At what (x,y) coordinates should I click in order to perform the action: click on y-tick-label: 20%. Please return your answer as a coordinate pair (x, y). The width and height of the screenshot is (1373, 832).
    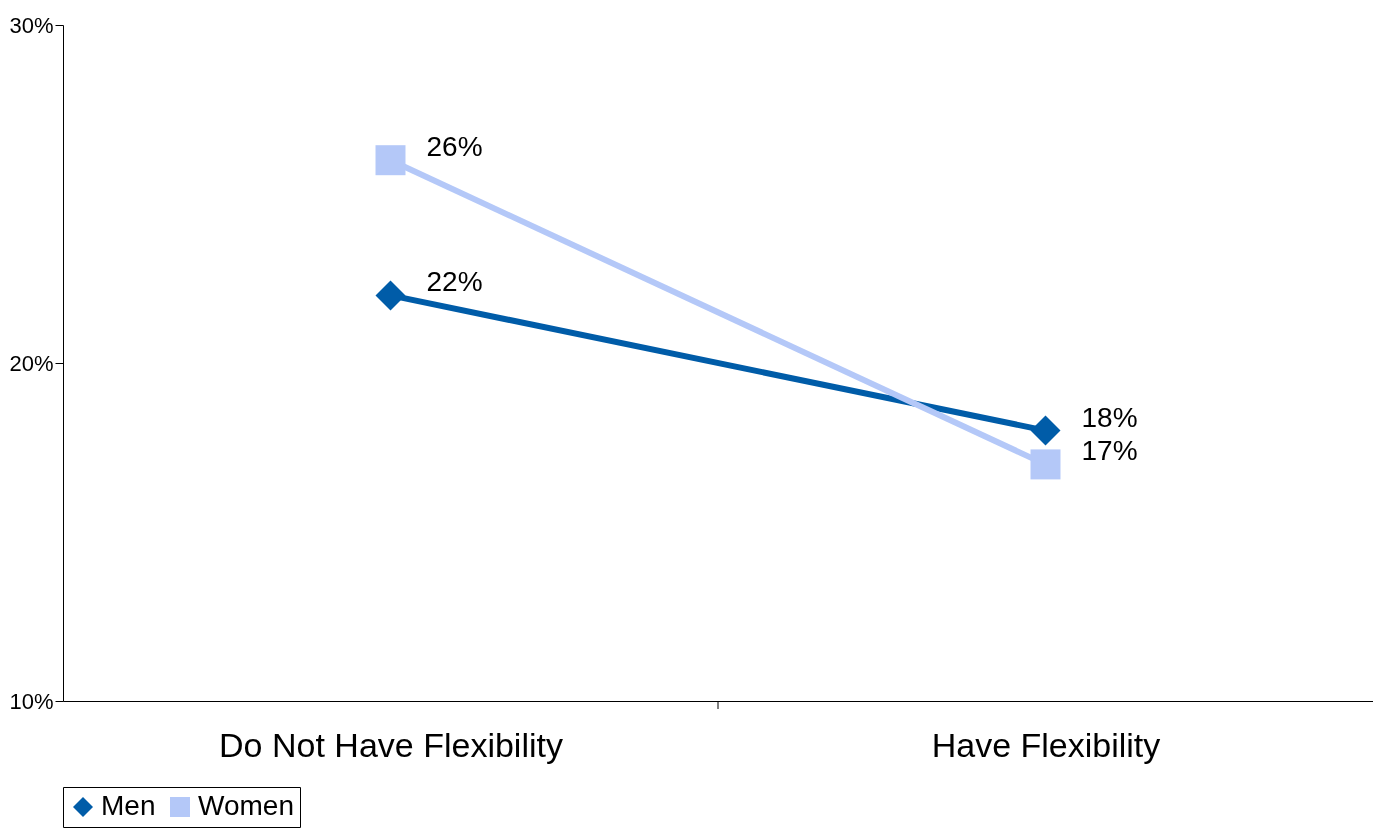
    Looking at the image, I should click on (31, 363).